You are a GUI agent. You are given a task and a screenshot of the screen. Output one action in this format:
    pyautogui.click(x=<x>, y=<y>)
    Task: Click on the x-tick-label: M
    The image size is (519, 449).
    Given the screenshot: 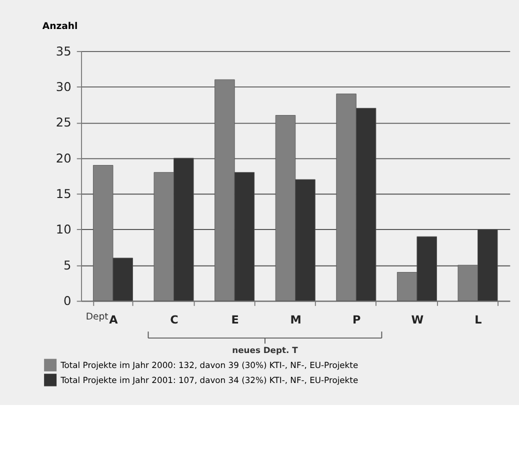 What is the action you would take?
    pyautogui.click(x=296, y=320)
    